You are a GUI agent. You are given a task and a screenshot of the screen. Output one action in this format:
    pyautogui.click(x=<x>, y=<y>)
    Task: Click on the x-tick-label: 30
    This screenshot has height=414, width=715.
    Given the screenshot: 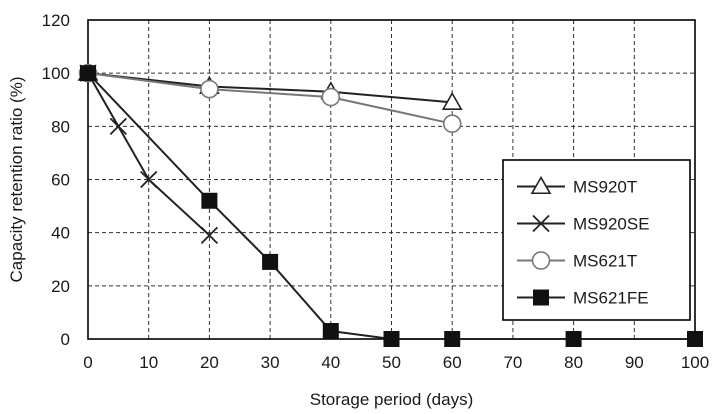 What is the action you would take?
    pyautogui.click(x=270, y=362)
    